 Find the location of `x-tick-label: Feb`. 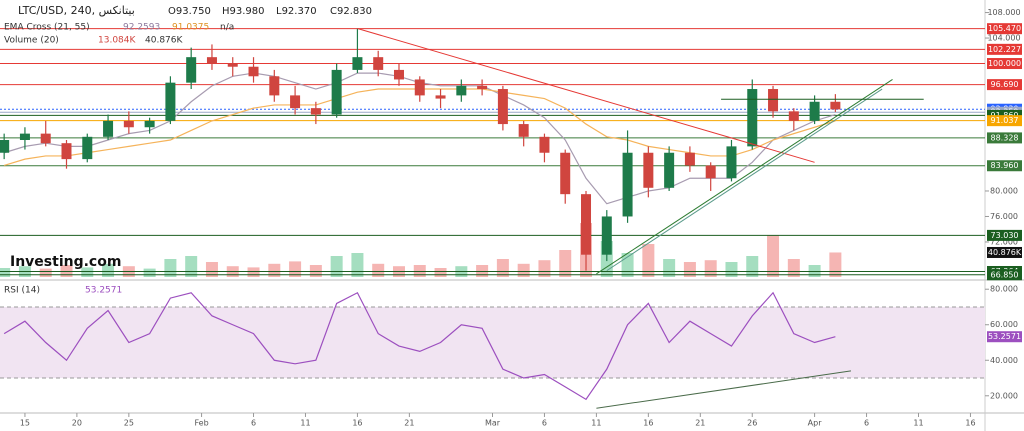

x-tick-label: Feb is located at coordinates (201, 423).